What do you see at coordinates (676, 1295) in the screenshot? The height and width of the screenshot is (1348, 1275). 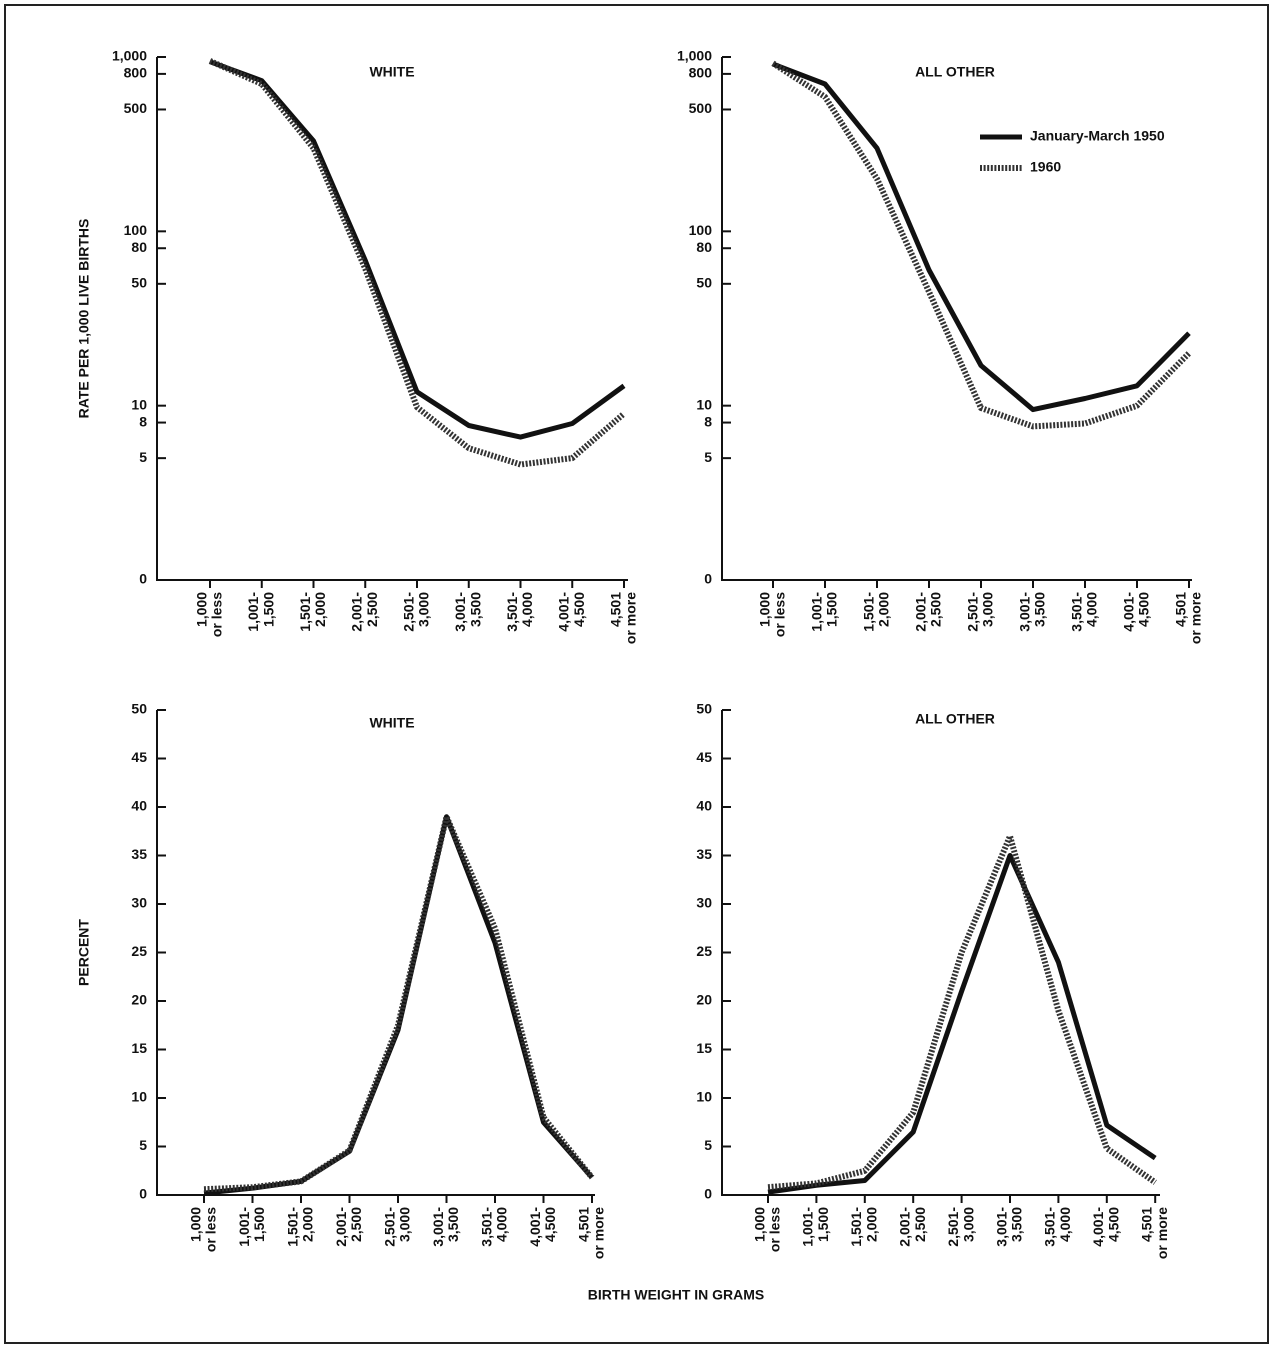 I see `x-axis-label: BIRTH WEIGHT IN GRAMS` at bounding box center [676, 1295].